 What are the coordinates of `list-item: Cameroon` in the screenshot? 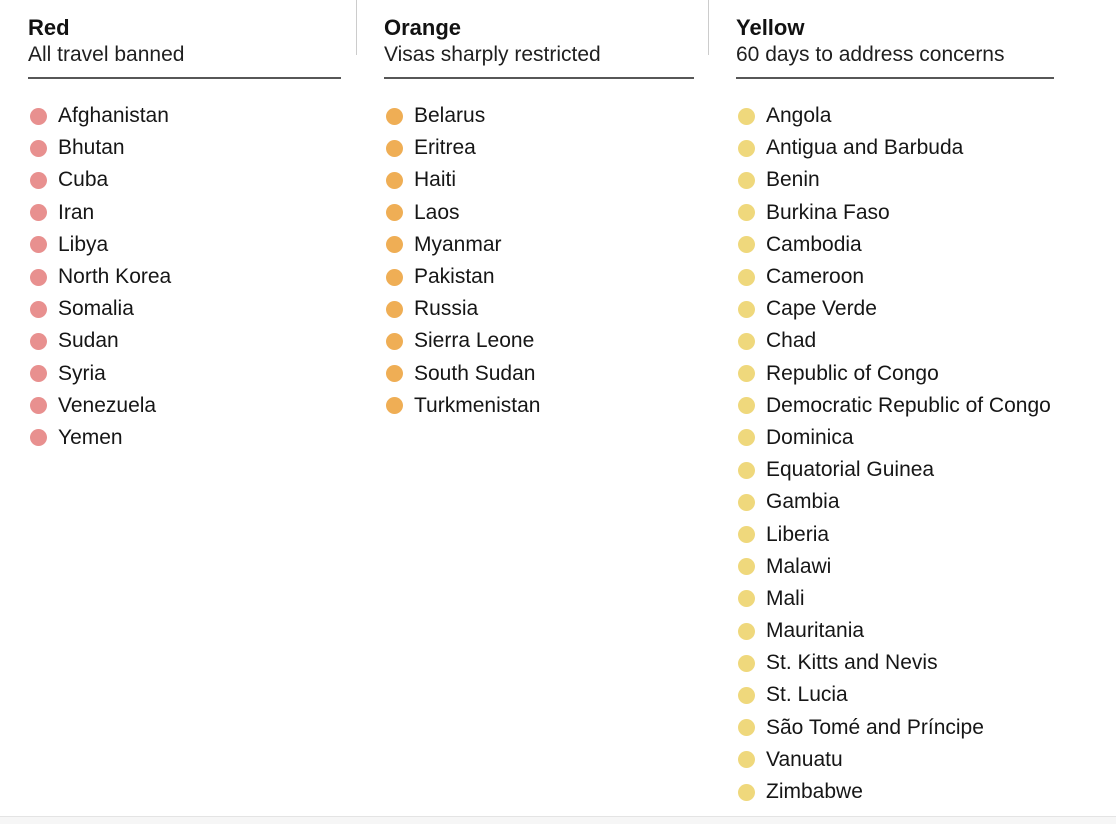 It's located at (906, 277).